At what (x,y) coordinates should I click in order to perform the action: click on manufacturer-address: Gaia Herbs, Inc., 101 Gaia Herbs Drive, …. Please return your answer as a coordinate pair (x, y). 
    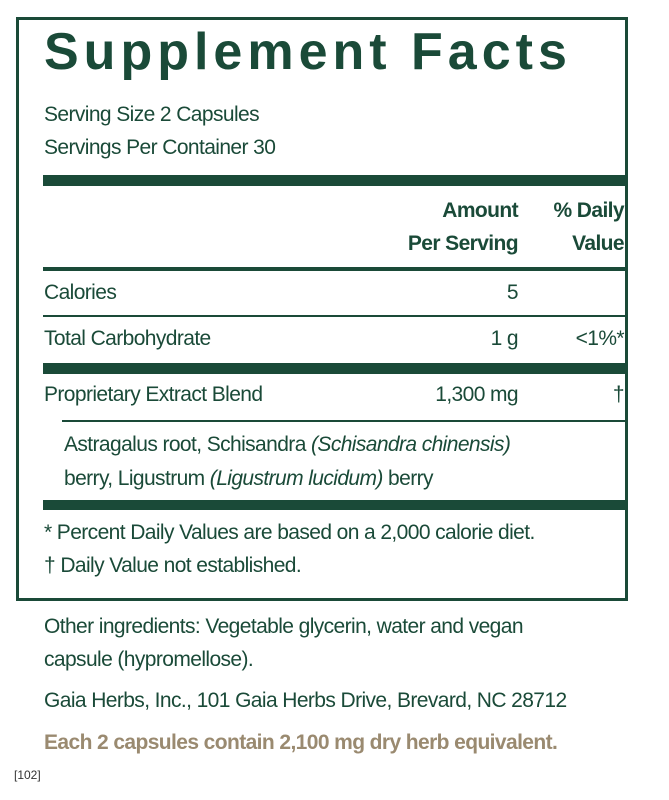
    Looking at the image, I should click on (305, 700).